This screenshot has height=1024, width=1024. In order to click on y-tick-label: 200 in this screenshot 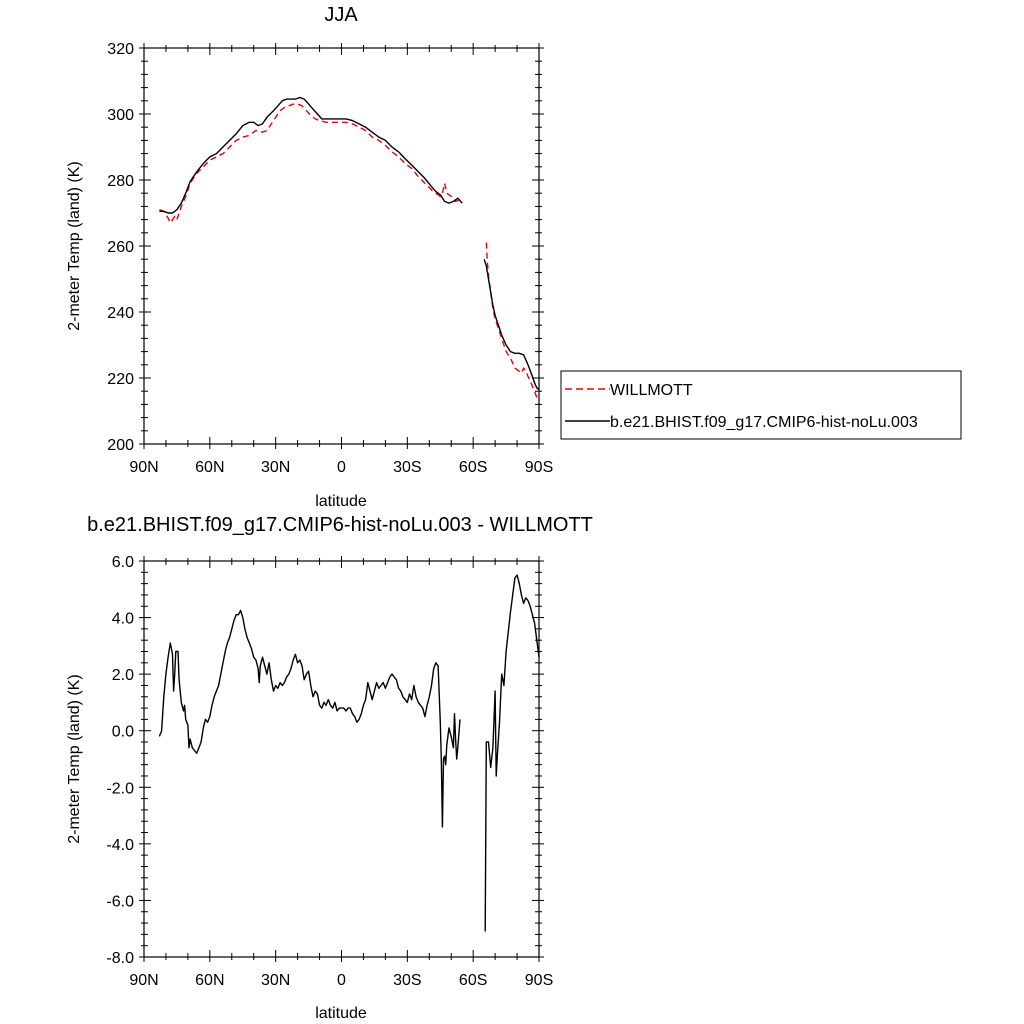, I will do `click(120, 445)`.